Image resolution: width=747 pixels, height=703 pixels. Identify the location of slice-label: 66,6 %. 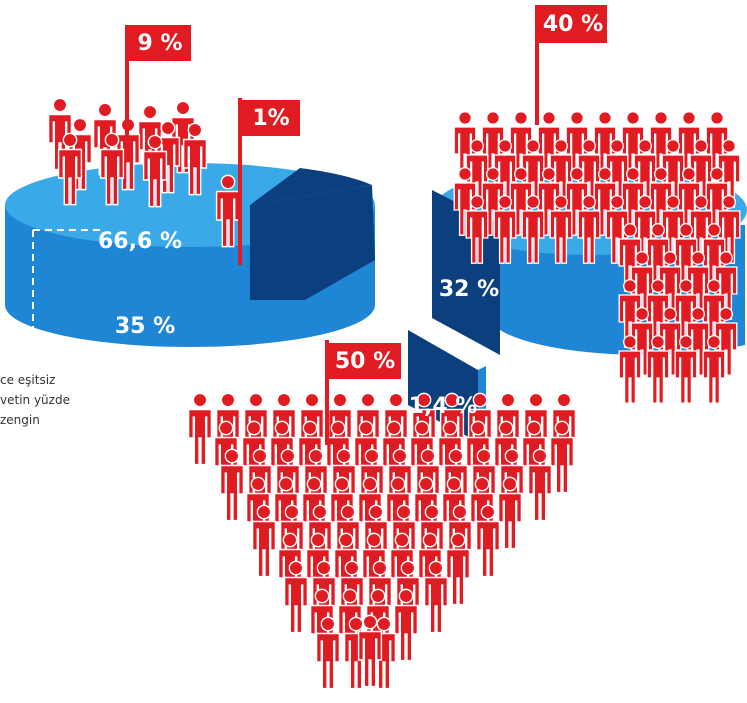
(140, 241).